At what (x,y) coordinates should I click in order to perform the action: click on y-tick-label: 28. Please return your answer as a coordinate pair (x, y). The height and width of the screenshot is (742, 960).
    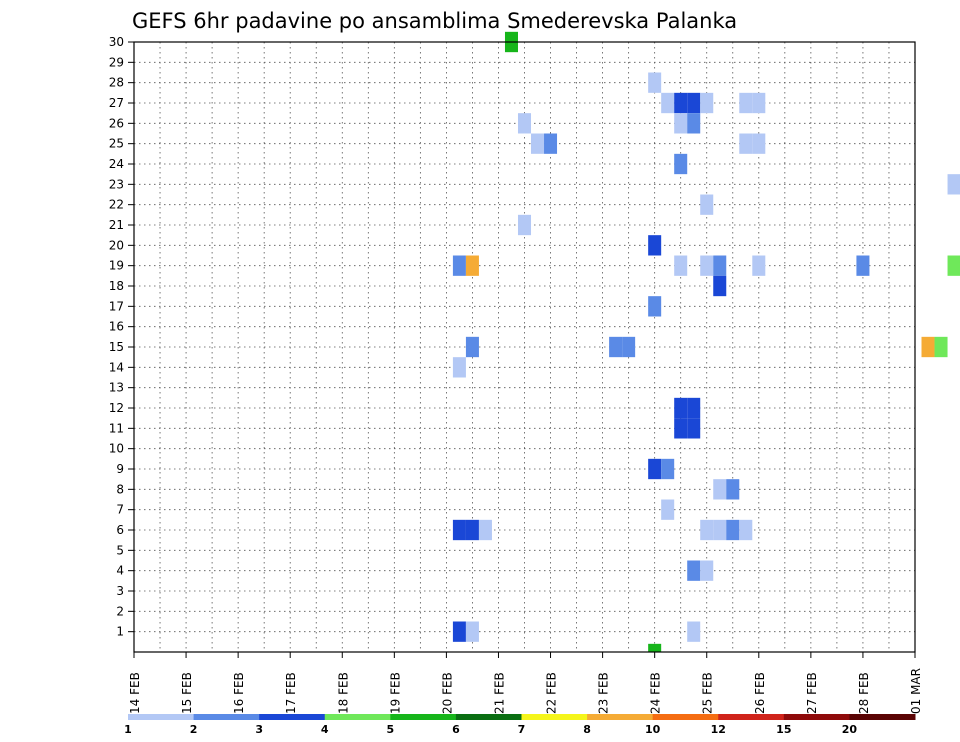
    Looking at the image, I should click on (116, 83).